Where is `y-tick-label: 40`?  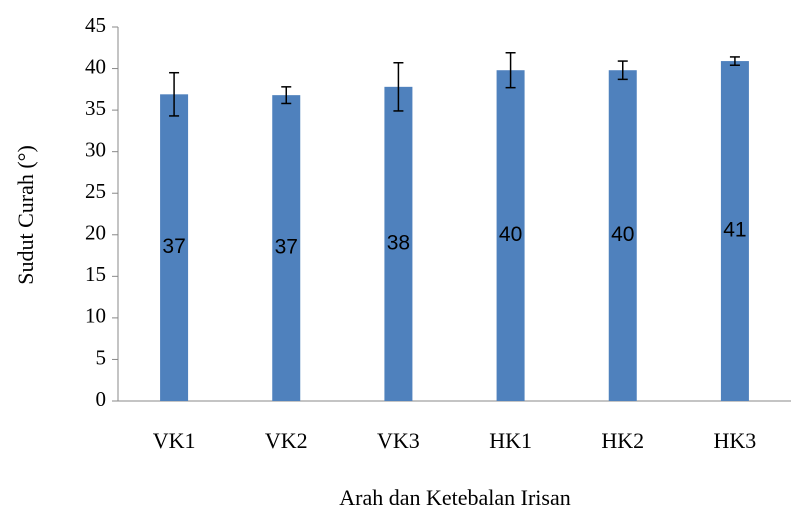
y-tick-label: 40 is located at coordinates (95, 66).